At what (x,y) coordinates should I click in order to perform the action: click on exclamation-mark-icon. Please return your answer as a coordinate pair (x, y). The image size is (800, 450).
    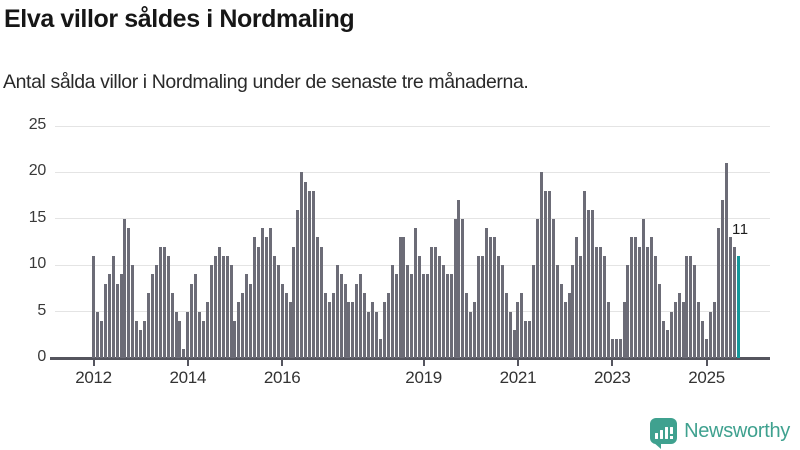
    Looking at the image, I should click on (671, 433).